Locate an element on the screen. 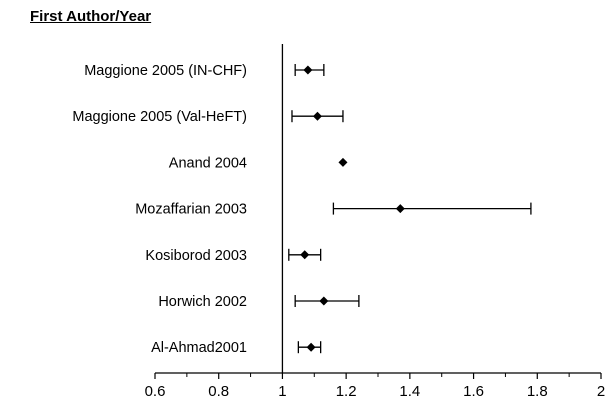  study-label: Maggione 2005 (IN-CHF) is located at coordinates (165, 71).